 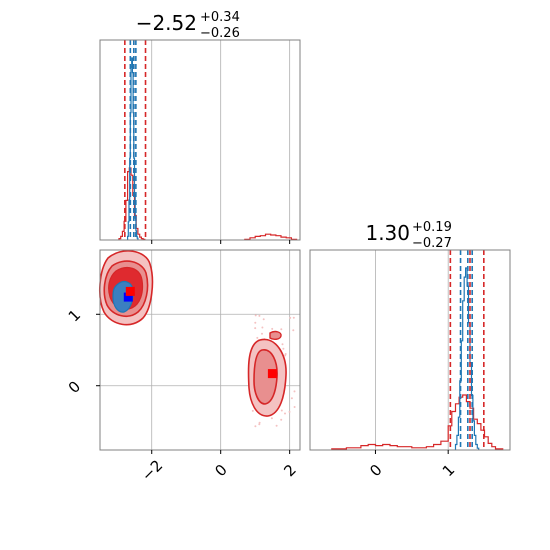 What do you see at coordinates (152, 470) in the screenshot?
I see `contour-xtick-label-0: −2` at bounding box center [152, 470].